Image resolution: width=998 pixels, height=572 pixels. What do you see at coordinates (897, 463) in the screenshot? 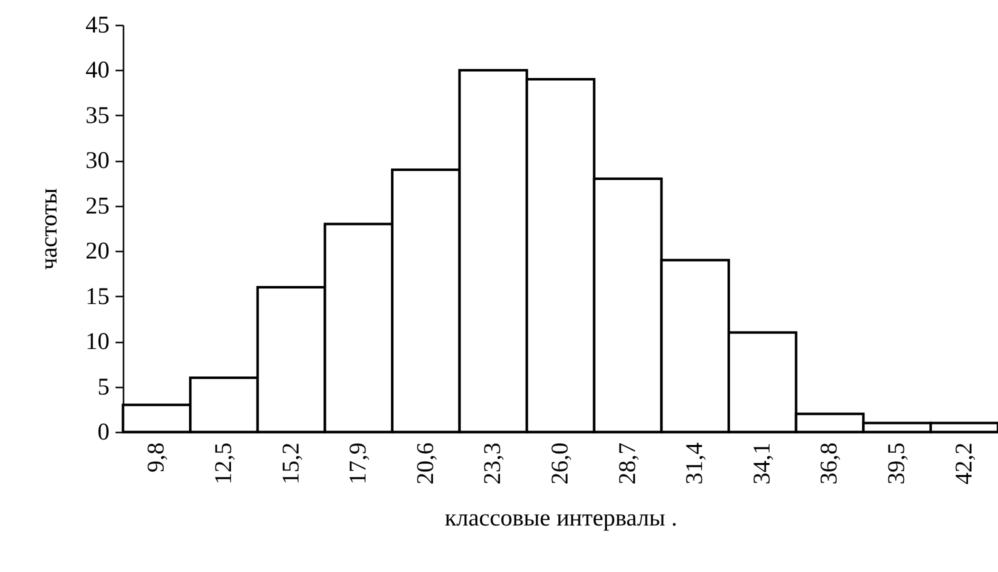
I see `x-tick-label: 39,5` at bounding box center [897, 463].